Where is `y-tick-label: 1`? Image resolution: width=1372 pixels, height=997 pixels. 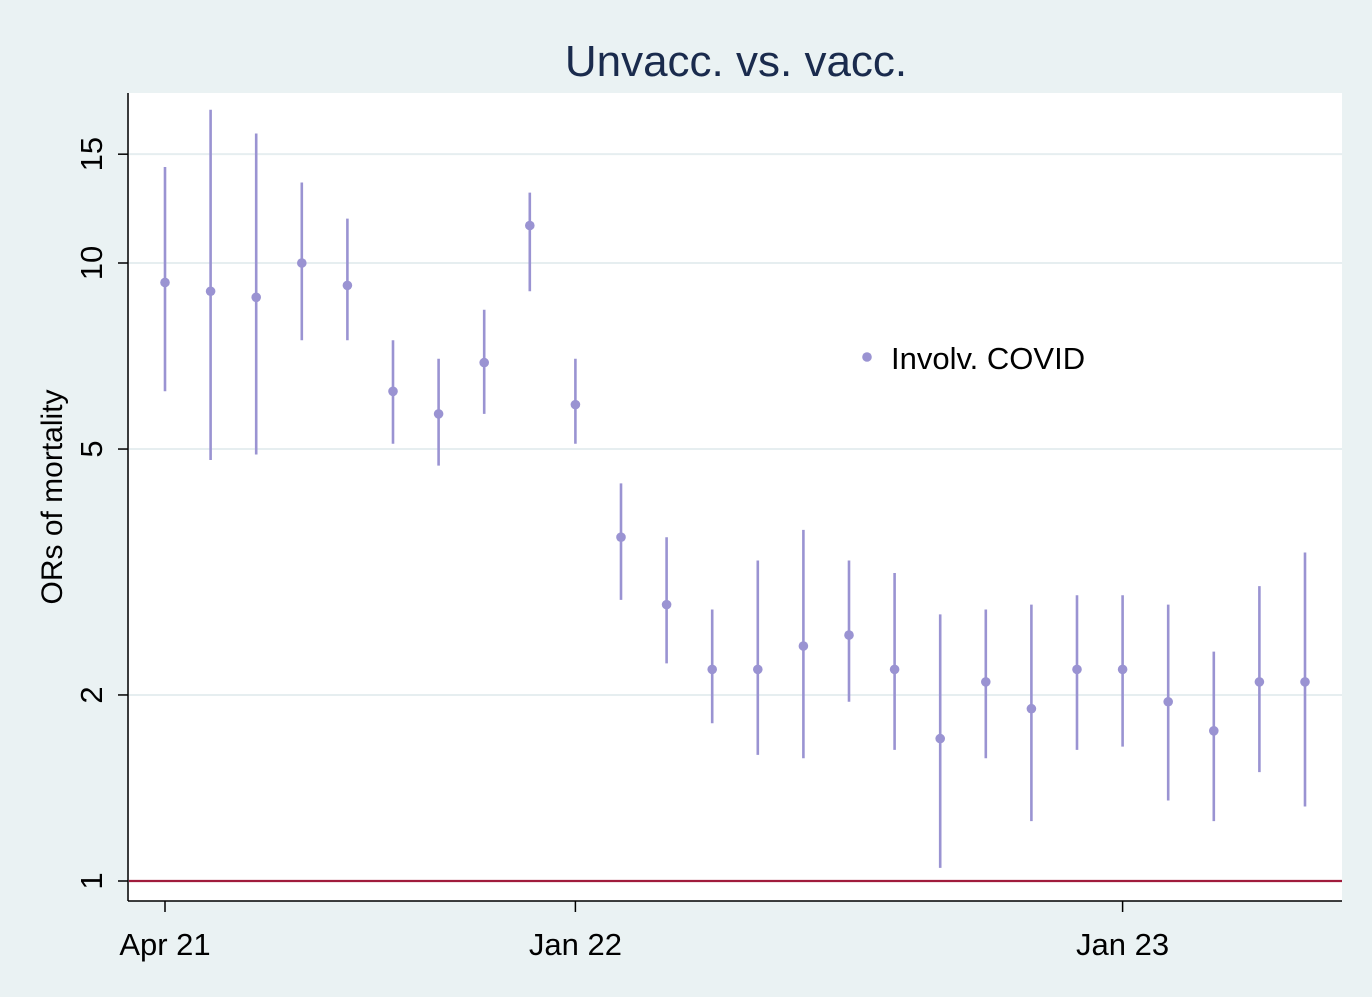 y-tick-label: 1 is located at coordinates (91, 880).